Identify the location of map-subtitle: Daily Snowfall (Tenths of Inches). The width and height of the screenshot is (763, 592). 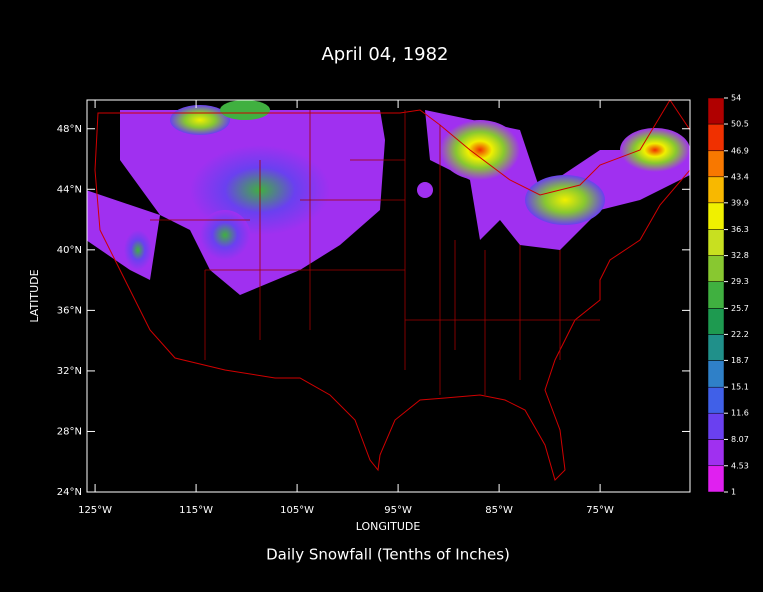
(388, 555).